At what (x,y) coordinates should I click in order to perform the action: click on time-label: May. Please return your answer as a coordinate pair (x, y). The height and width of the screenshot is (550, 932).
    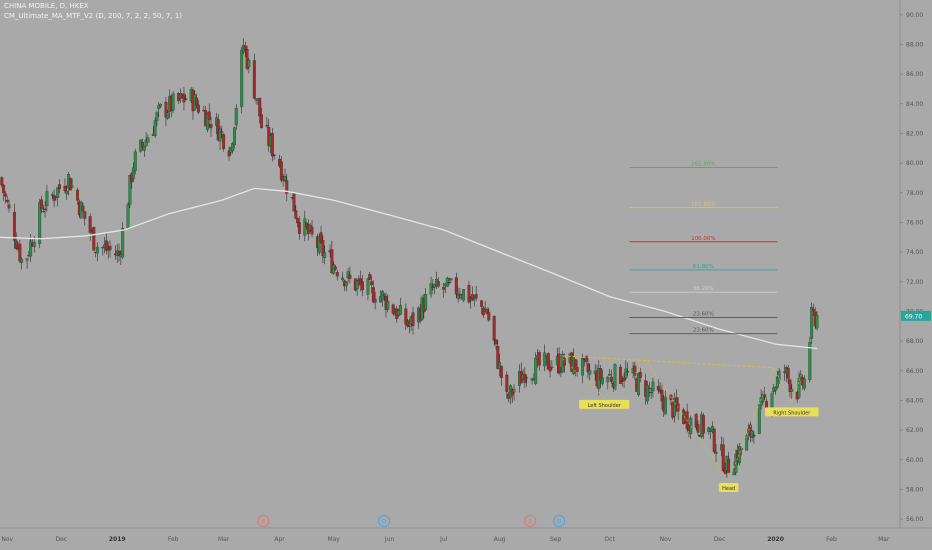
    Looking at the image, I should click on (333, 539).